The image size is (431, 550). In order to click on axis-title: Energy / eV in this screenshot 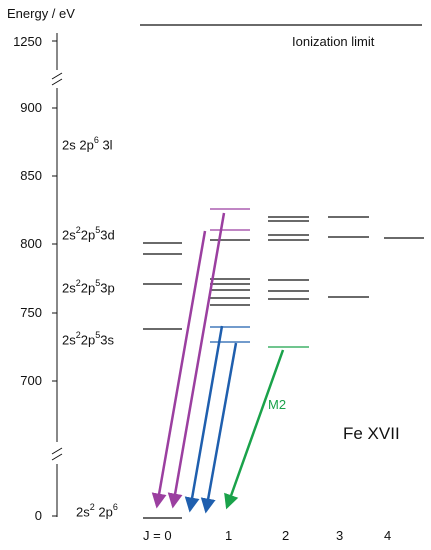, I will do `click(41, 13)`.